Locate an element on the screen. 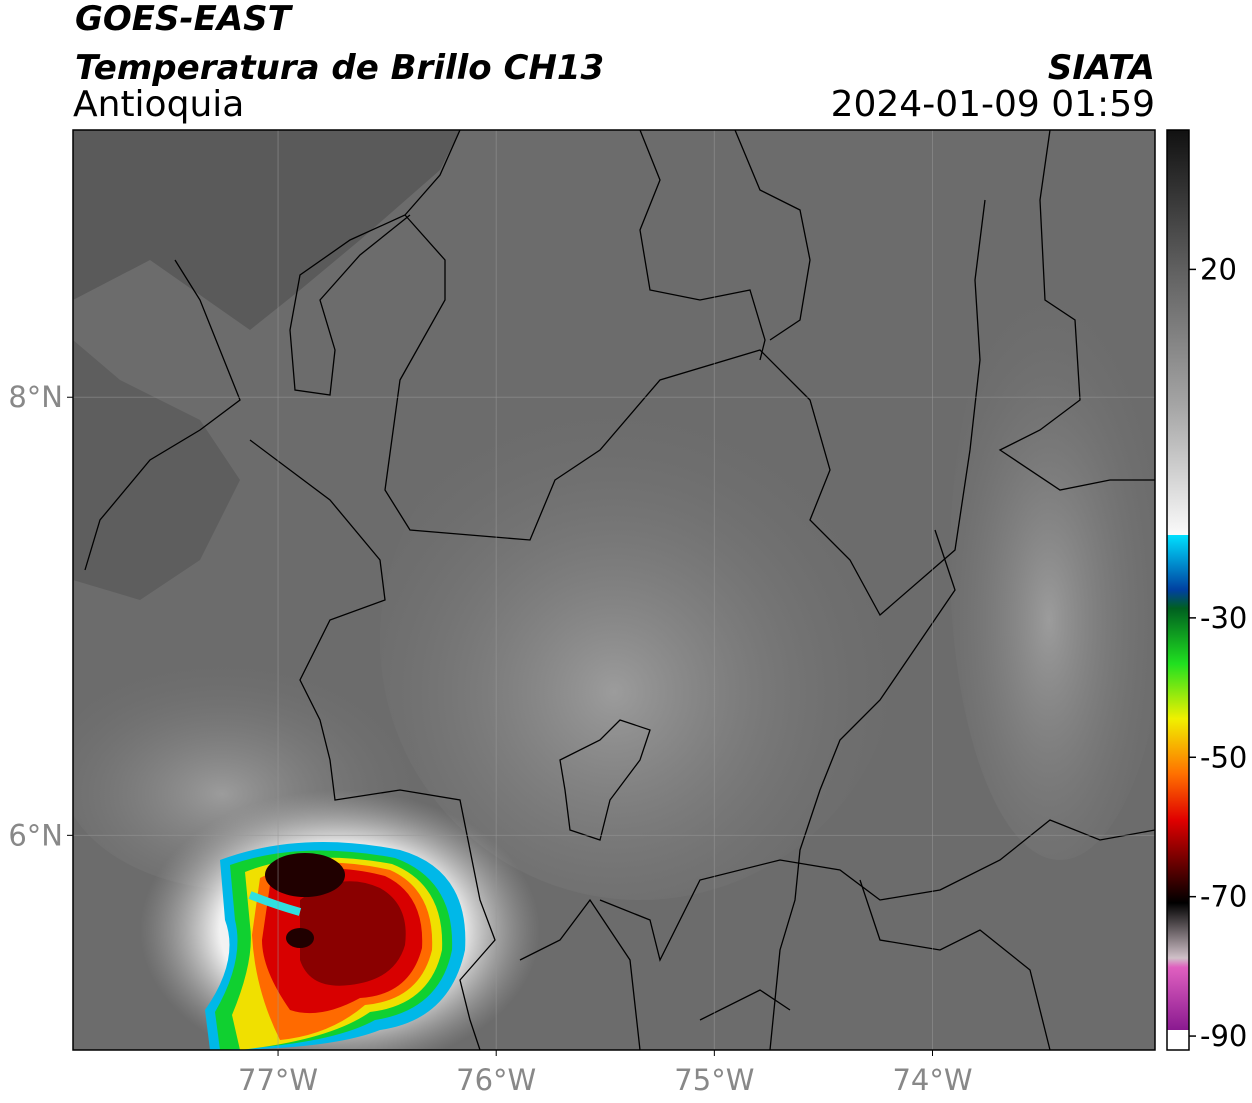  x-tick-label: 75°W is located at coordinates (714, 1080).